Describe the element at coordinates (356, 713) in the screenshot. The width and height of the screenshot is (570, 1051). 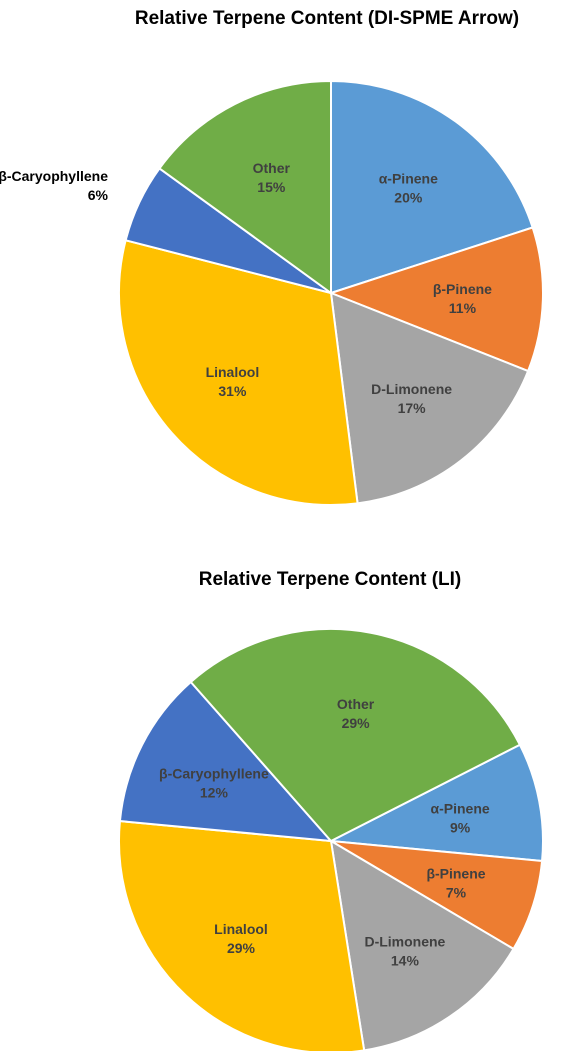
I see `slice-label-other: Other 29%` at that location.